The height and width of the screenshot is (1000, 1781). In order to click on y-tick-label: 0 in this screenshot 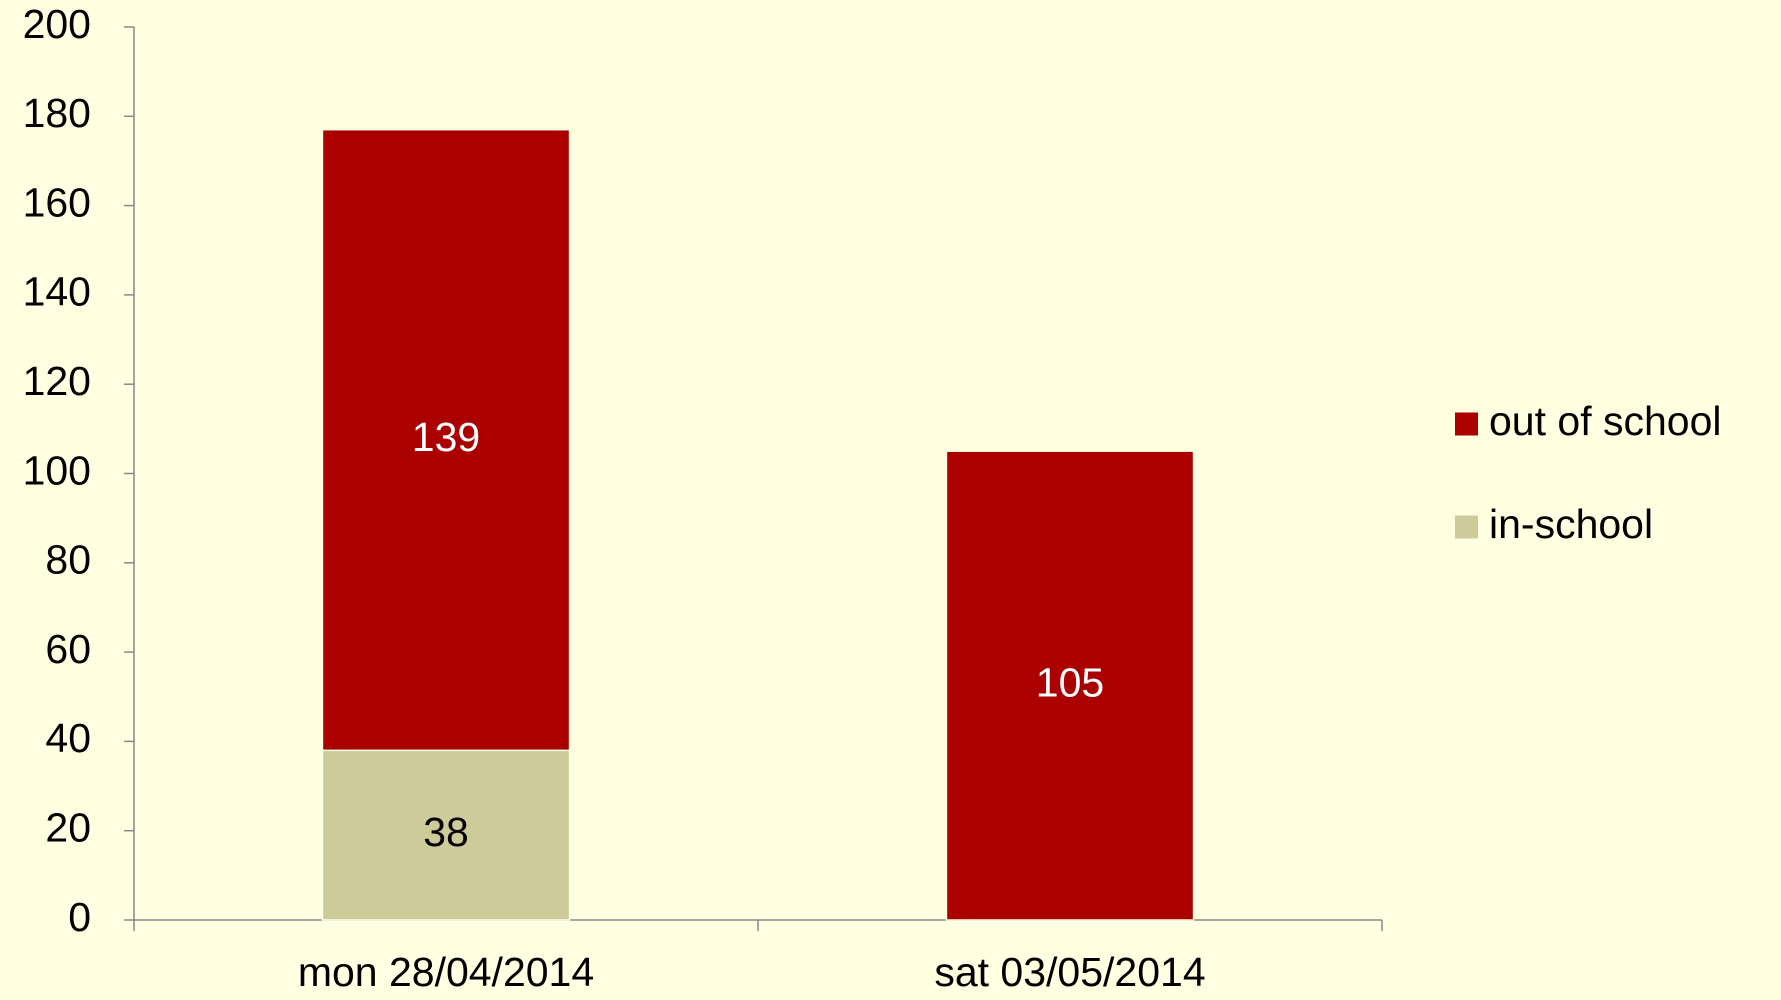, I will do `click(79, 917)`.